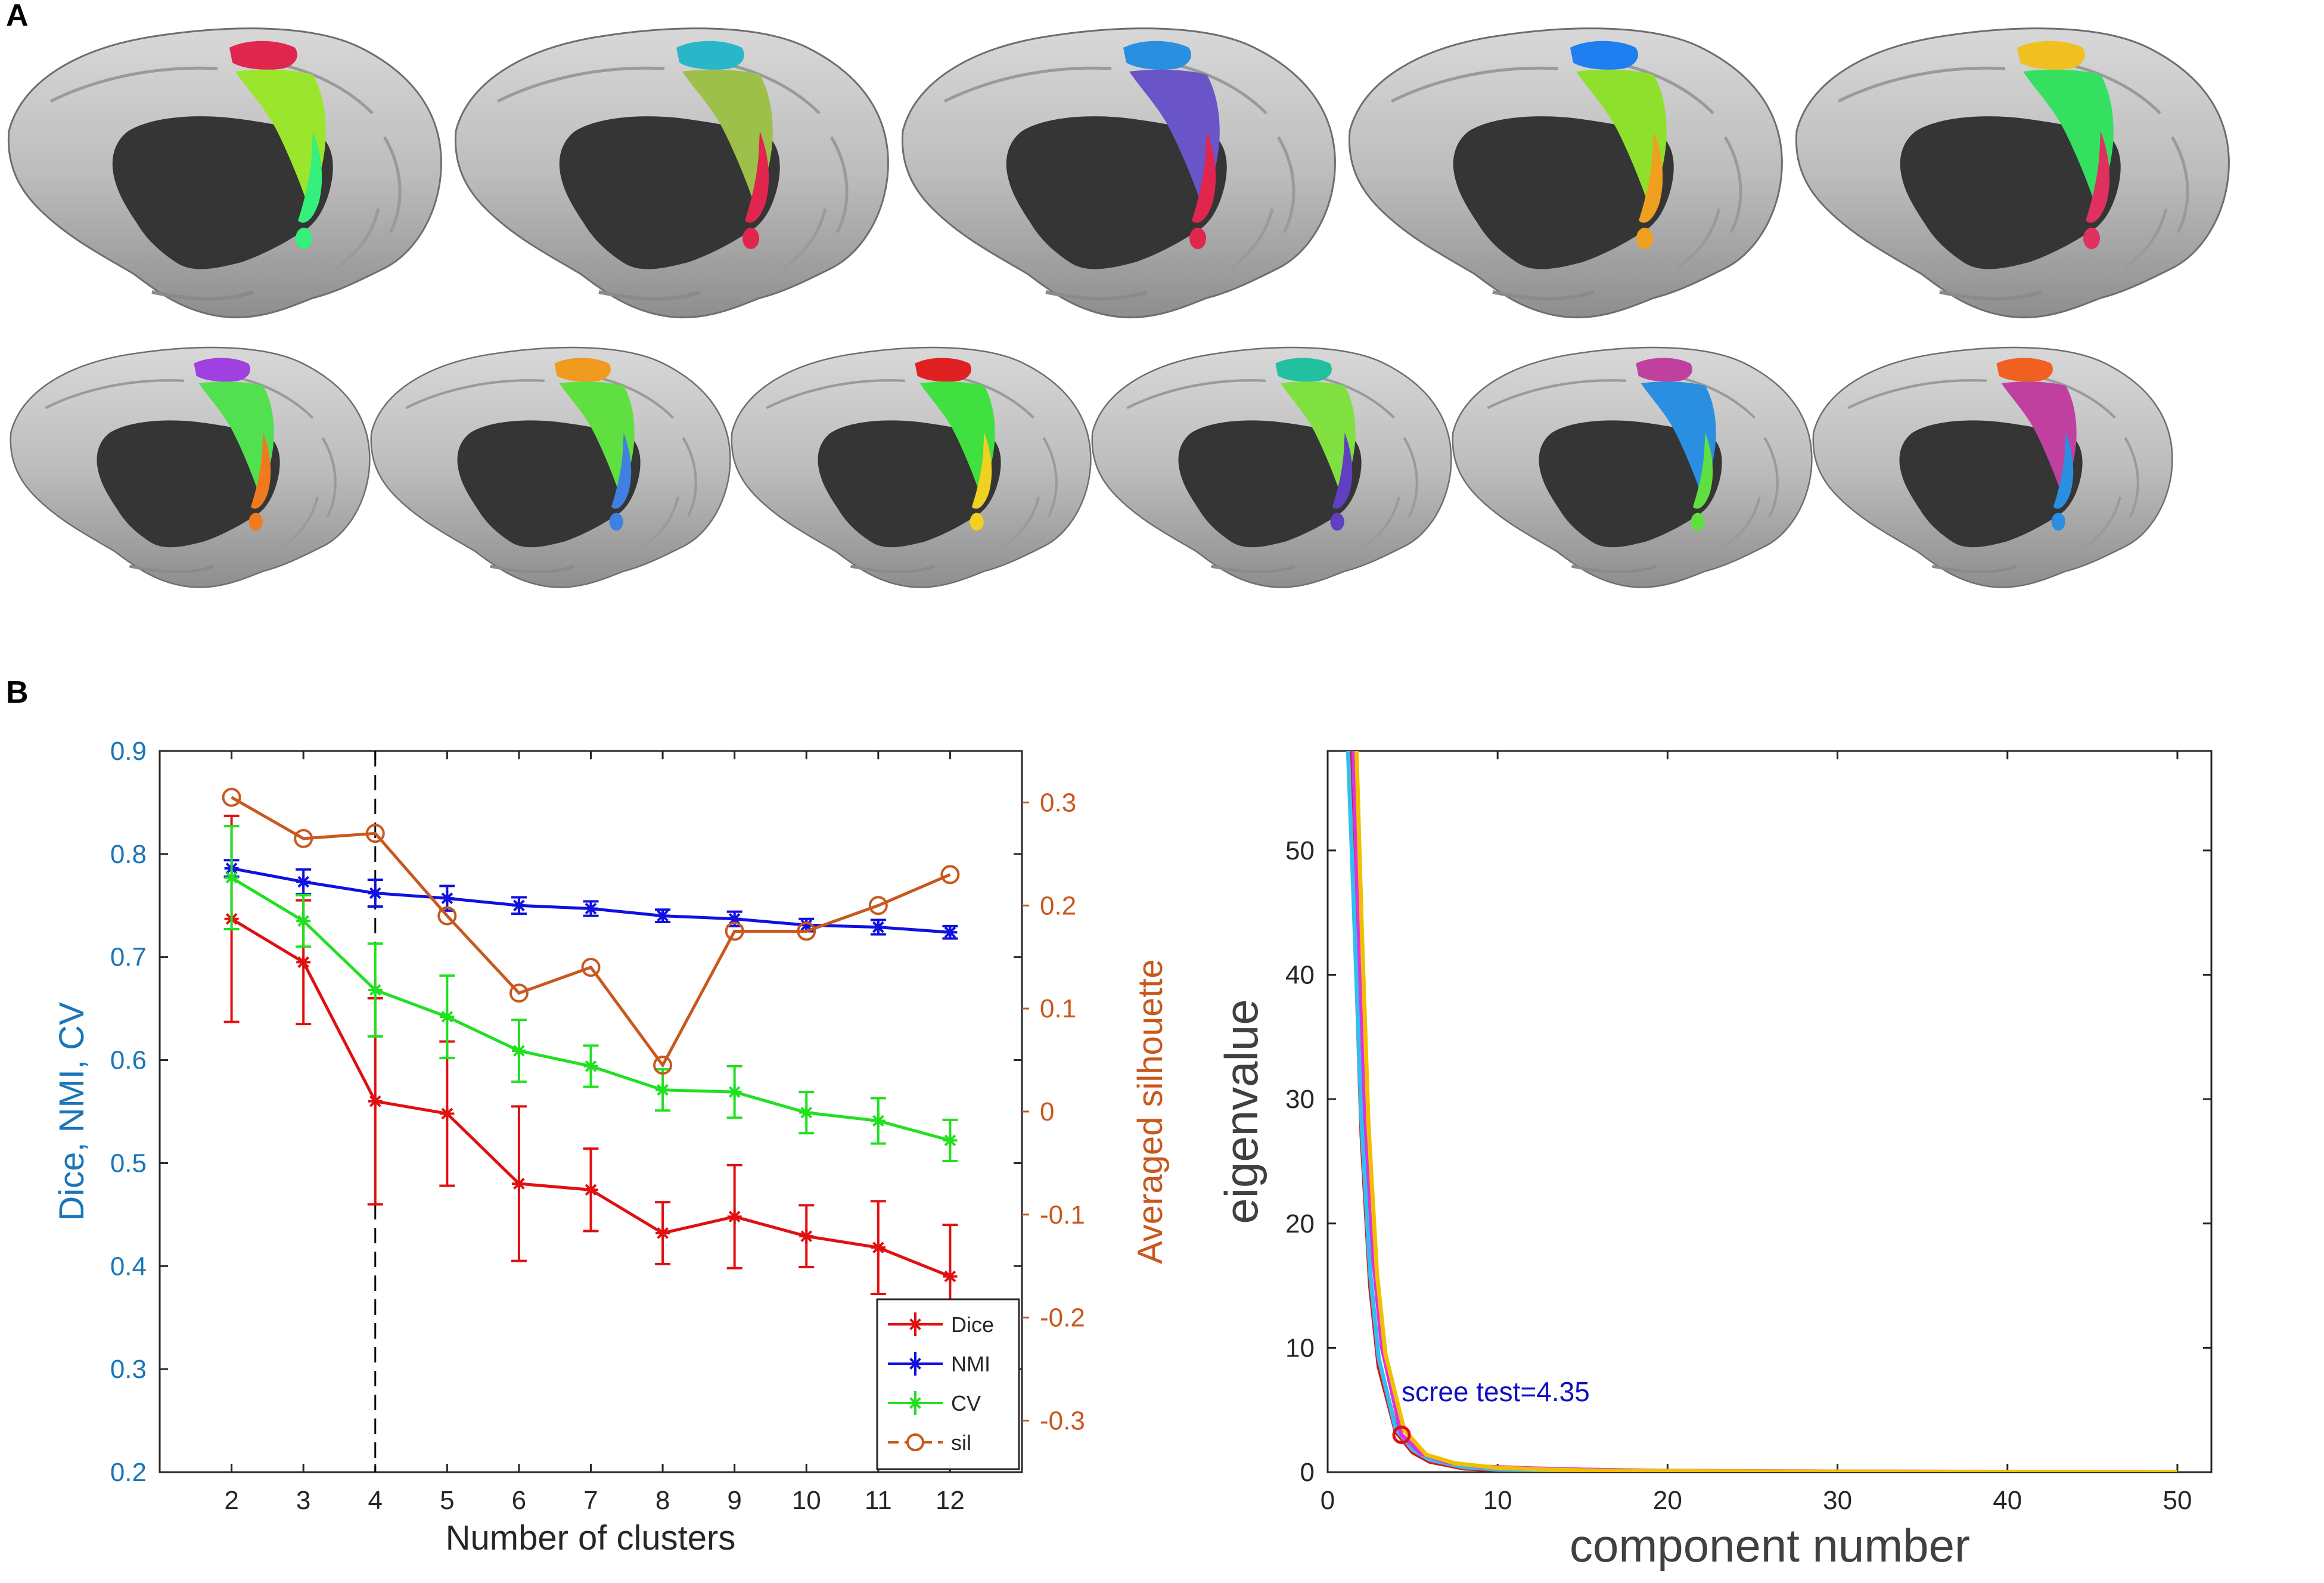 The height and width of the screenshot is (1583, 2324). What do you see at coordinates (1241, 1111) in the screenshot?
I see `y-axis-label: eigenvalue` at bounding box center [1241, 1111].